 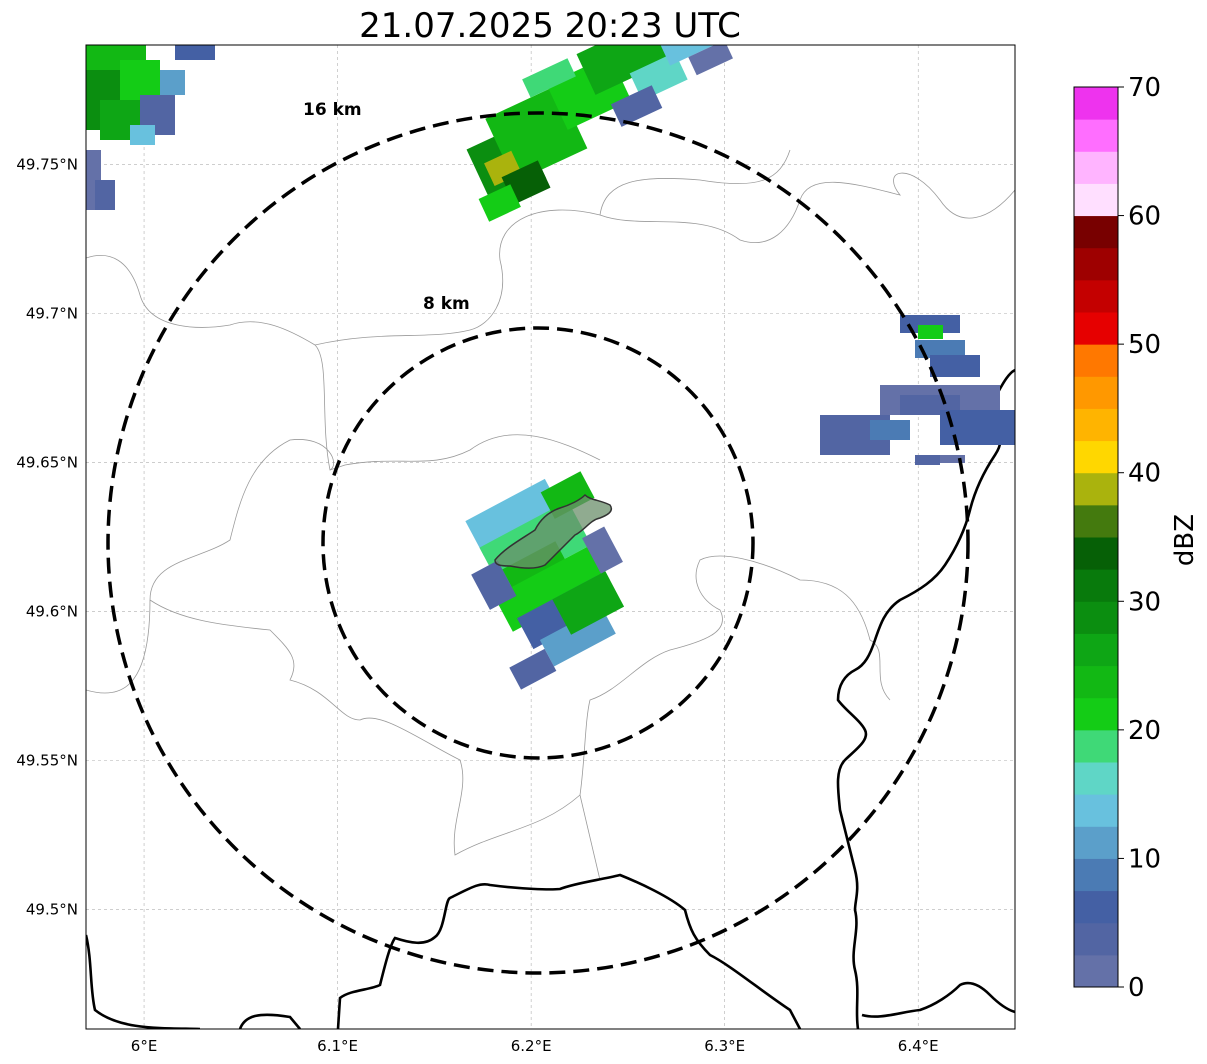 I want to click on colorbar-swatches, so click(x=1096, y=537).